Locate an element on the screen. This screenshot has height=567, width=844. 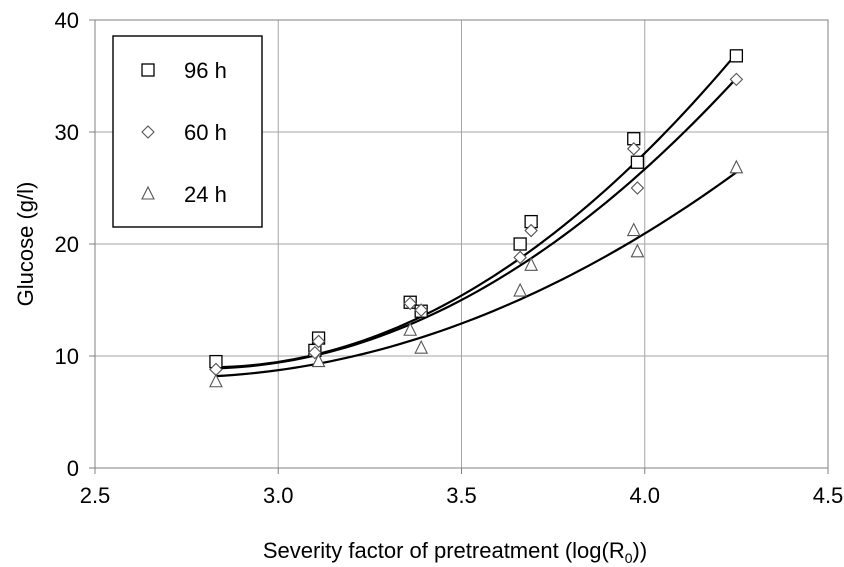
y-tick-labels: 0 10 20 30 40 is located at coordinates (67, 244).